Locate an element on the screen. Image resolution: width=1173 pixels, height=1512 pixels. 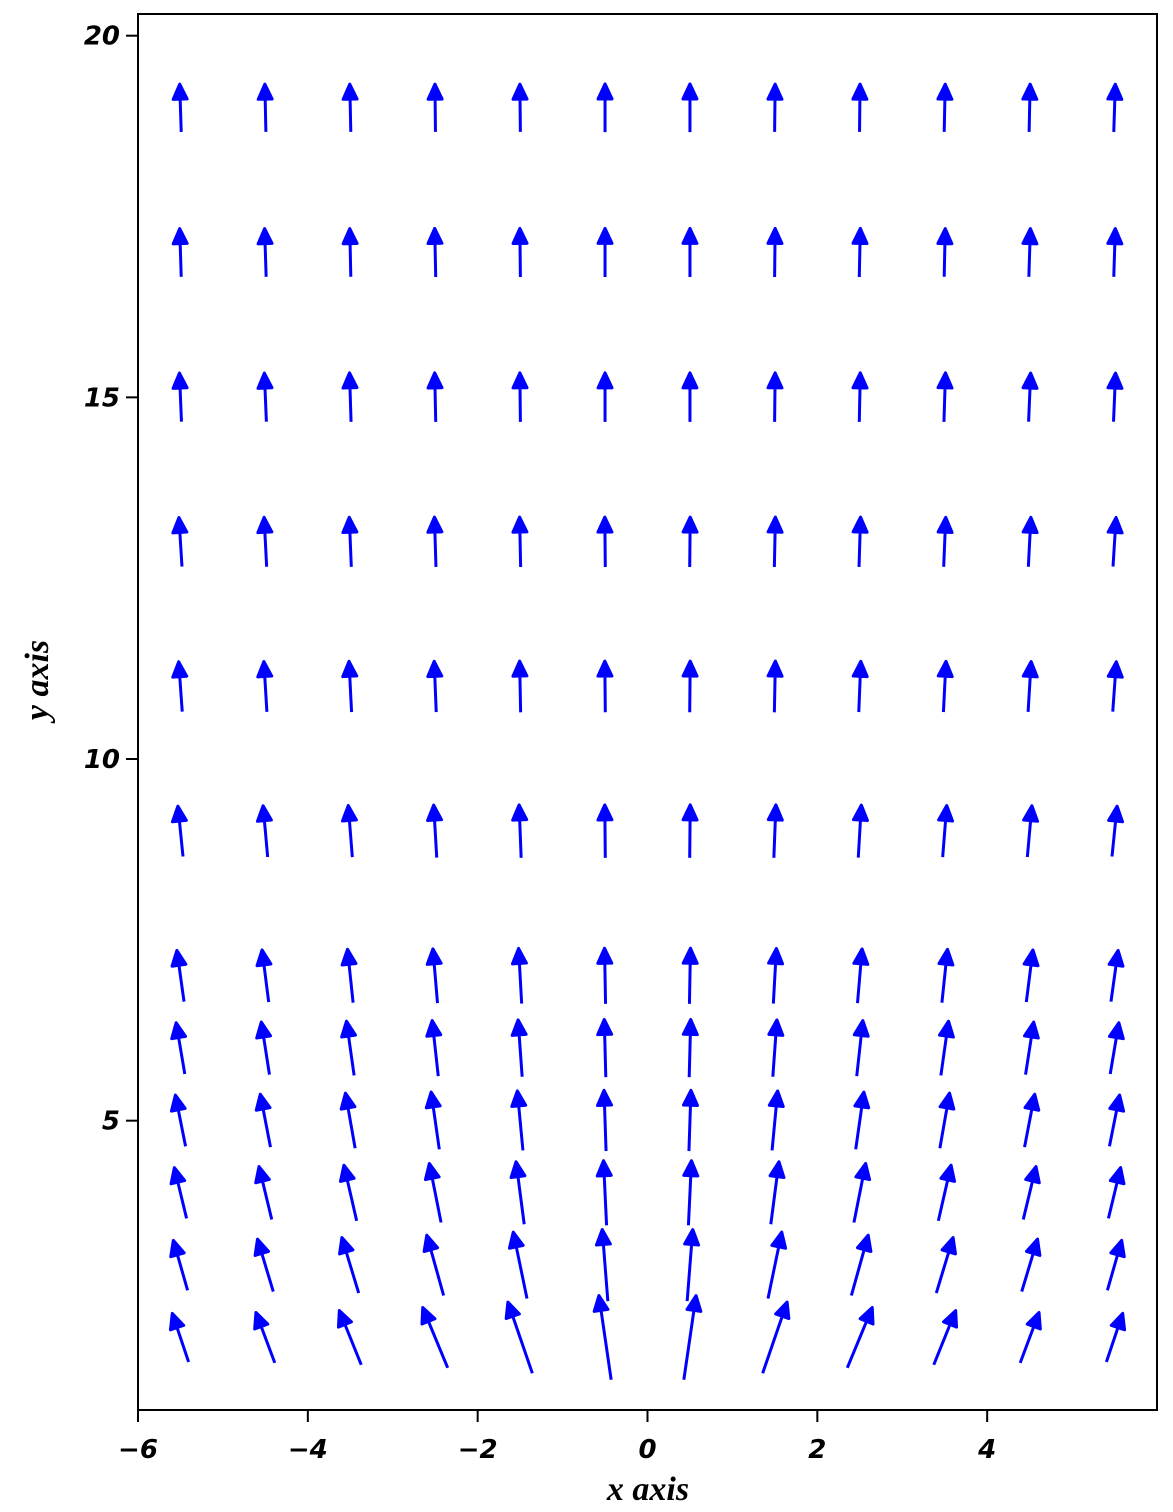
x-tick-label: −6 is located at coordinates (138, 1450).